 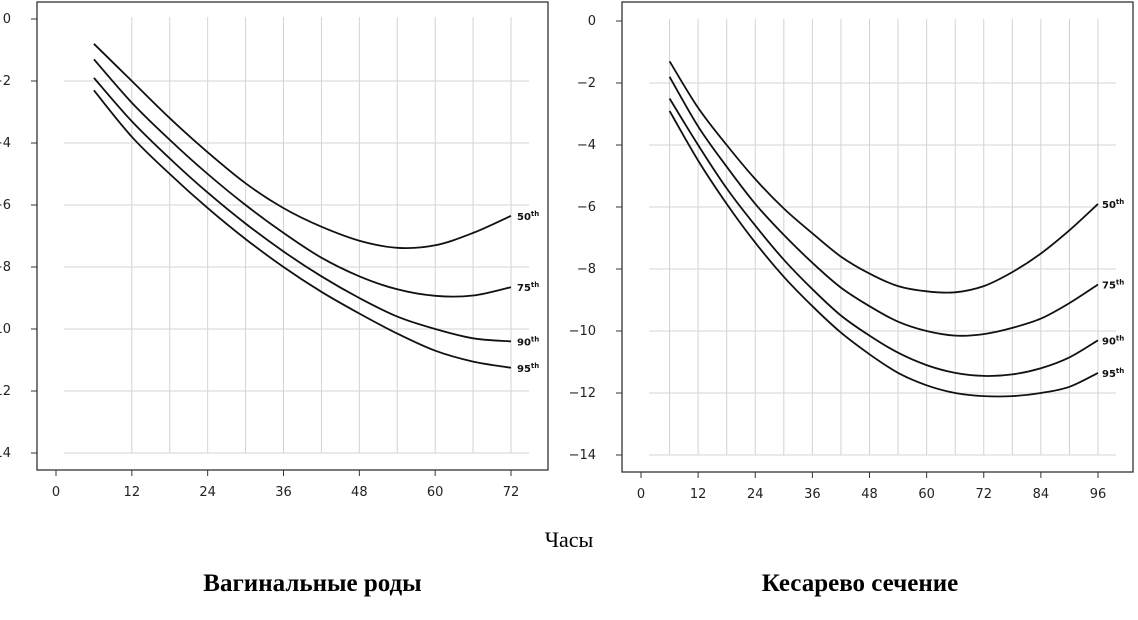 I want to click on title-cesarean-section: Кесарево сечение, so click(x=860, y=583).